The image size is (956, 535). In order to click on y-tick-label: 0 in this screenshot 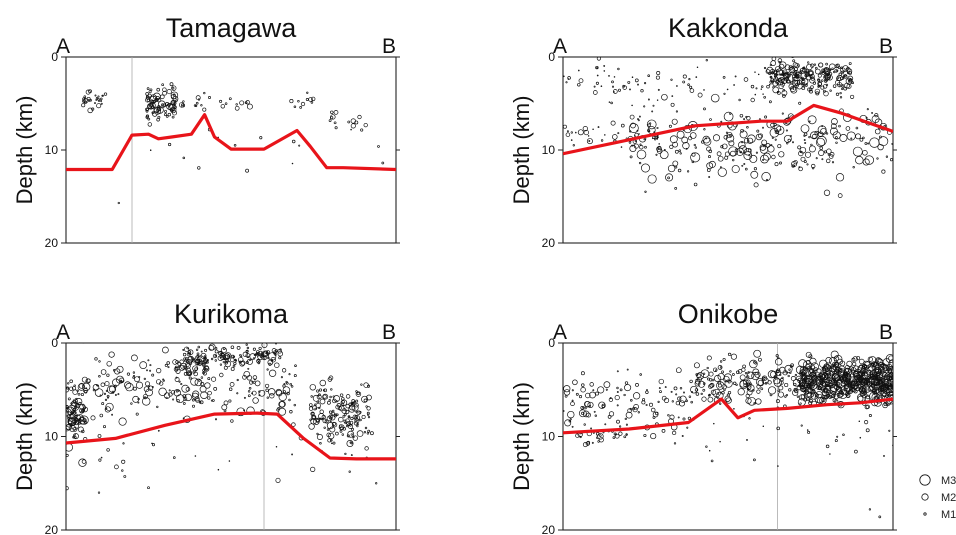, I will do `click(551, 57)`.